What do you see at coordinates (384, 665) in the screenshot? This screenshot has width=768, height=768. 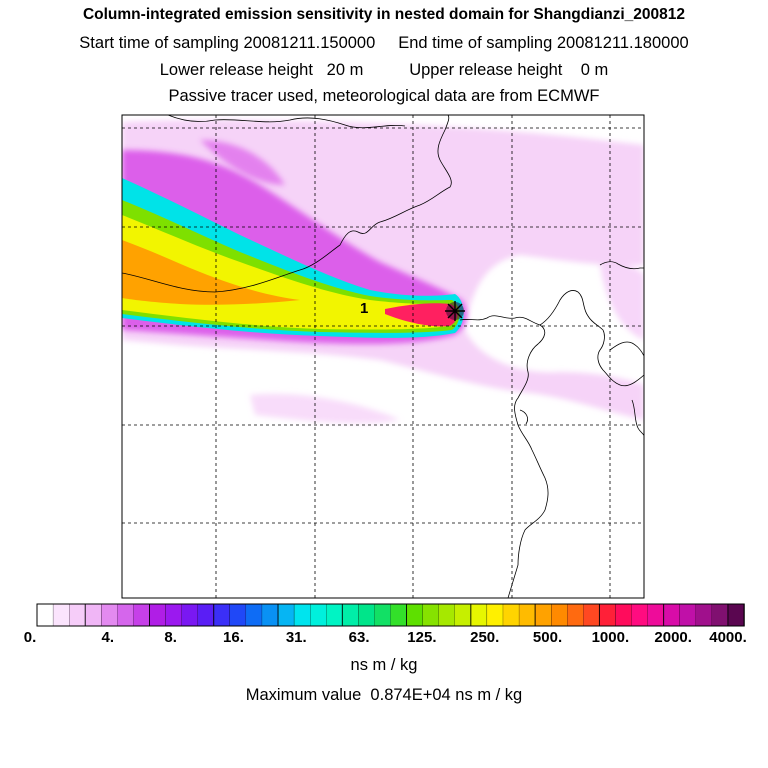 I see `colorbar-units: ns m / kg` at bounding box center [384, 665].